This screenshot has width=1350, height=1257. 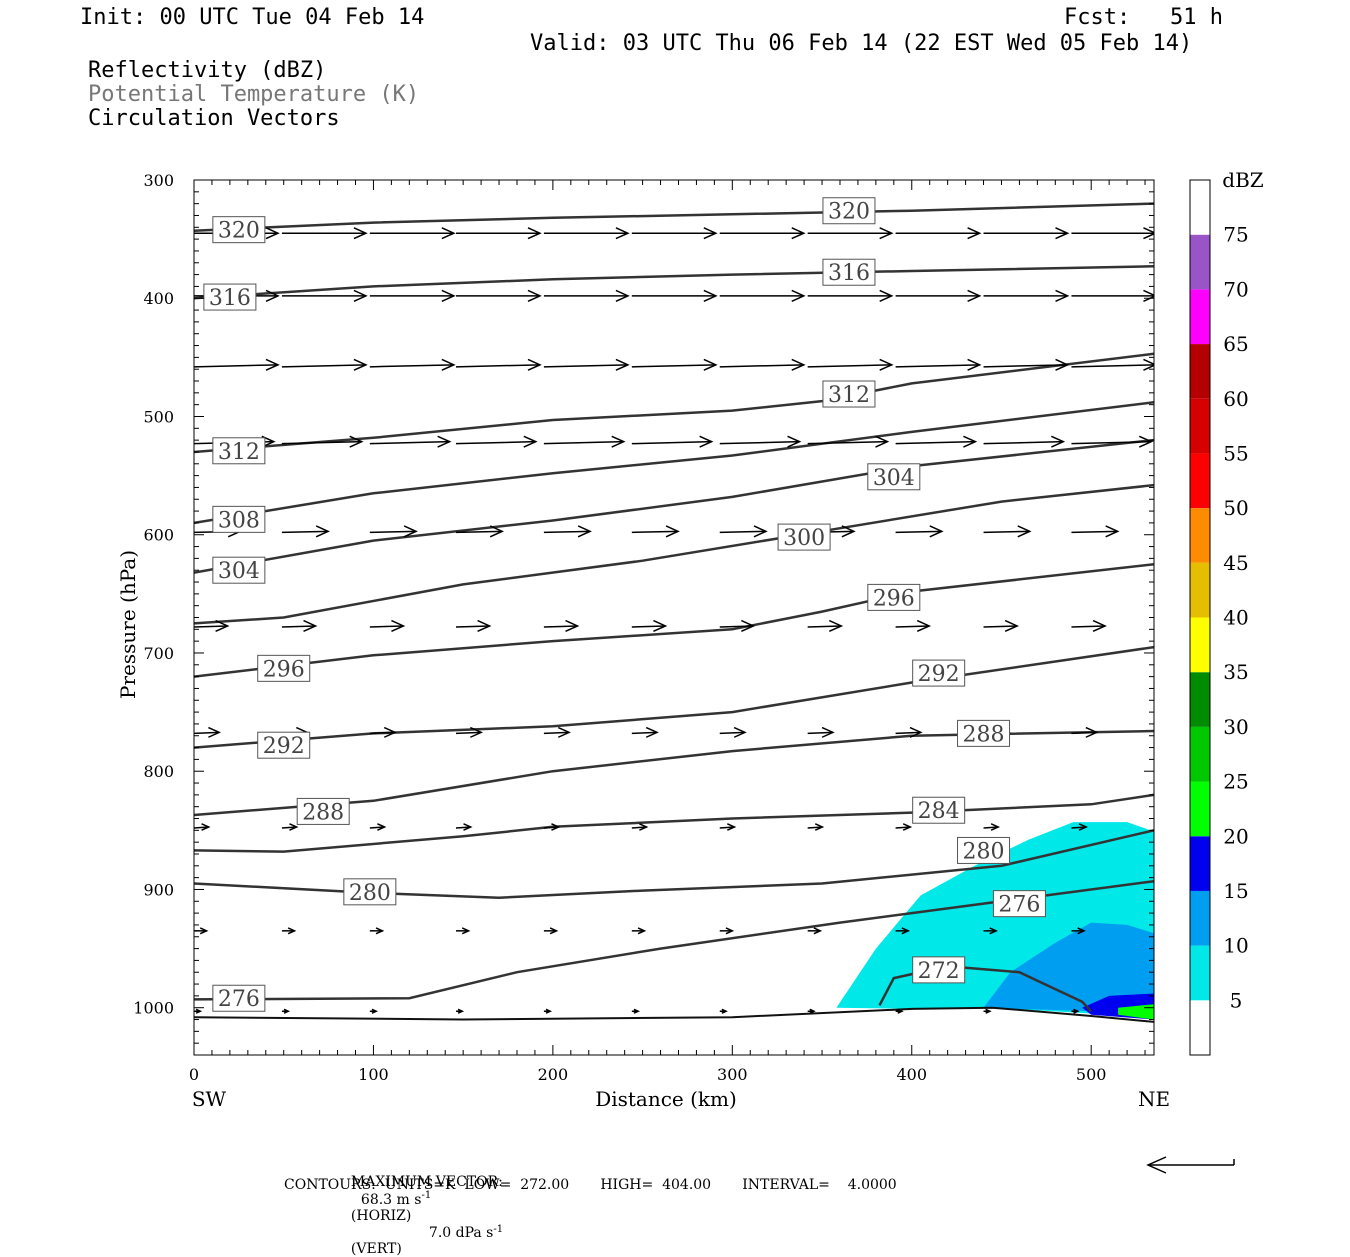 What do you see at coordinates (209, 1099) in the screenshot?
I see `x-end-label-left: SW` at bounding box center [209, 1099].